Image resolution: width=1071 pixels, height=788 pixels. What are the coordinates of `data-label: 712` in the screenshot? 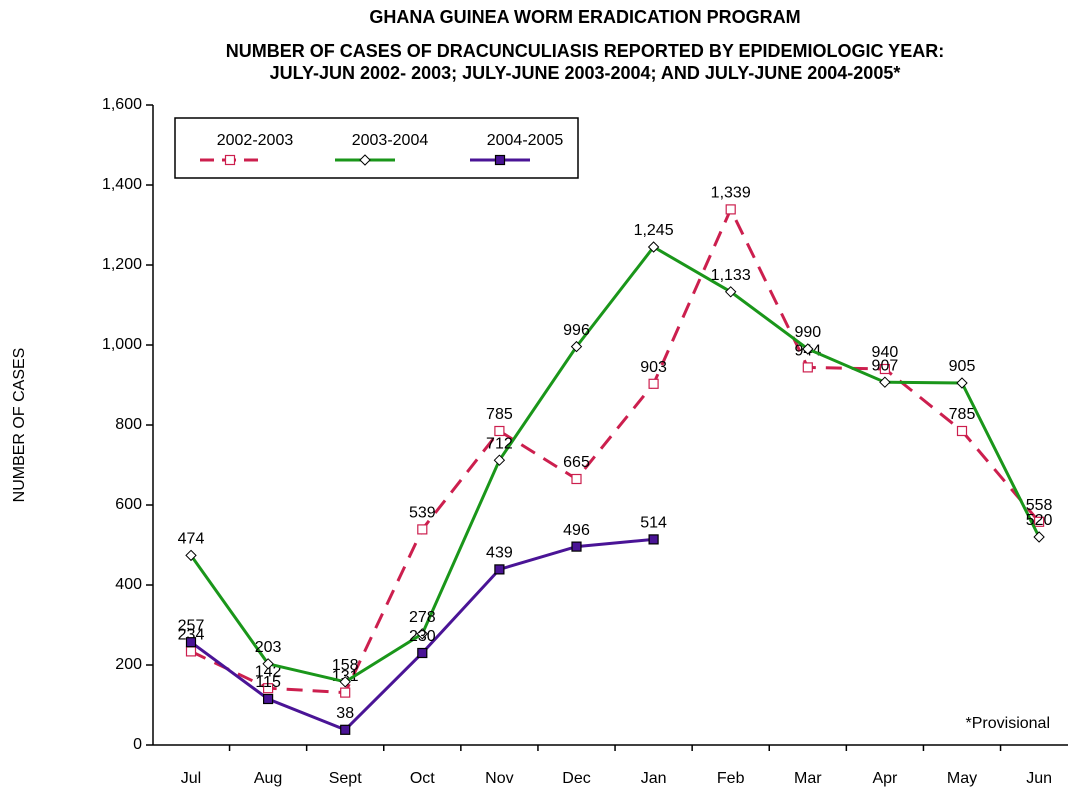 It's located at (499, 443).